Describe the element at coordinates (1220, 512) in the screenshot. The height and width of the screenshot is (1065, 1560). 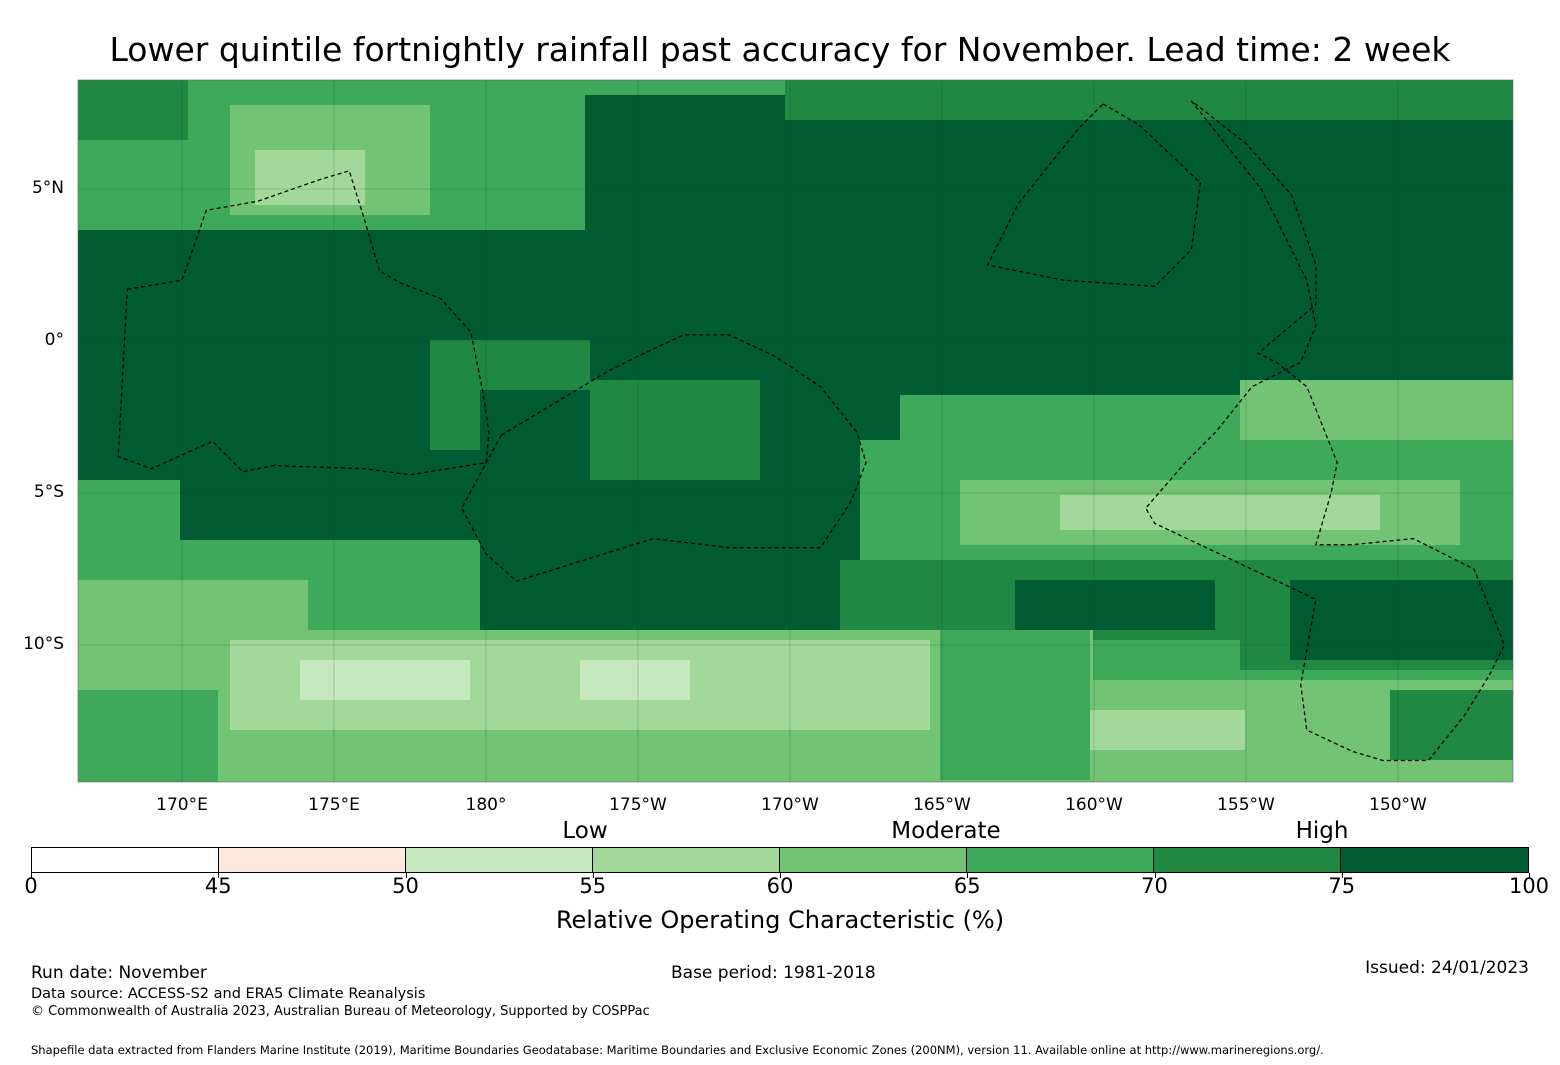
I see `band-south-east-pale` at that location.